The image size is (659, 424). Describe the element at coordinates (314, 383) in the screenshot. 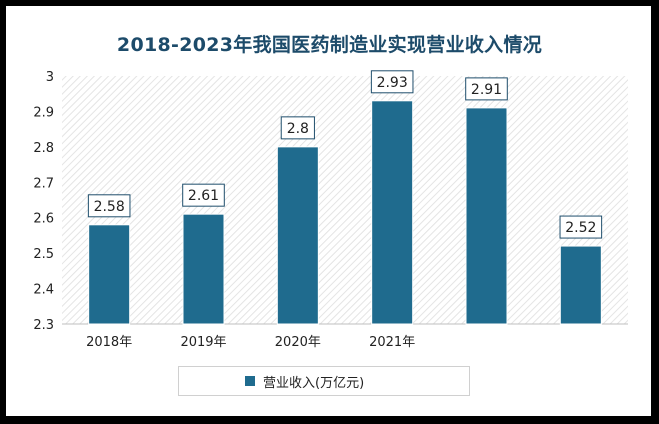

I see `legend-label: 营业收入(万亿元)` at that location.